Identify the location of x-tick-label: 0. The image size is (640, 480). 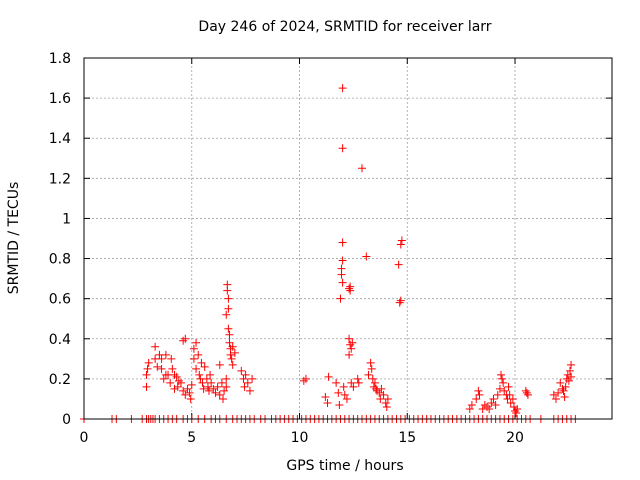
(84, 438).